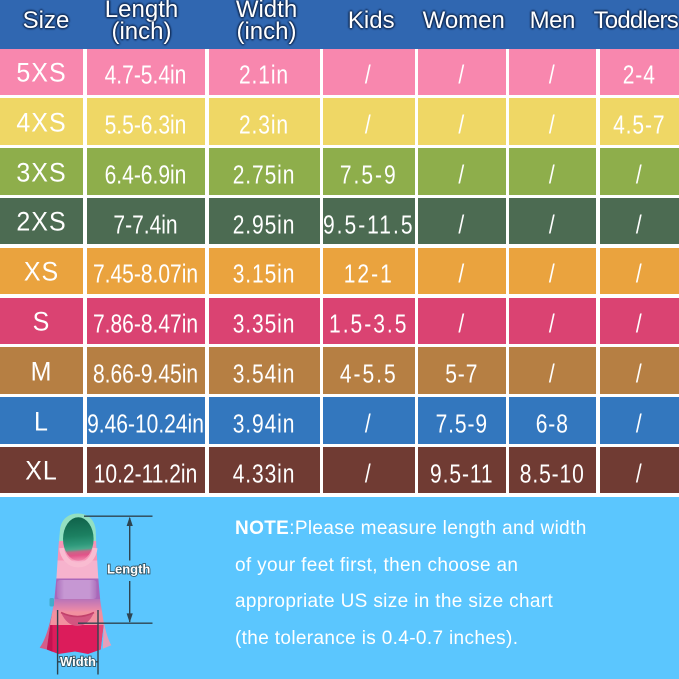 This screenshot has height=679, width=679. Describe the element at coordinates (78, 661) in the screenshot. I see `svg-text: Width` at that location.